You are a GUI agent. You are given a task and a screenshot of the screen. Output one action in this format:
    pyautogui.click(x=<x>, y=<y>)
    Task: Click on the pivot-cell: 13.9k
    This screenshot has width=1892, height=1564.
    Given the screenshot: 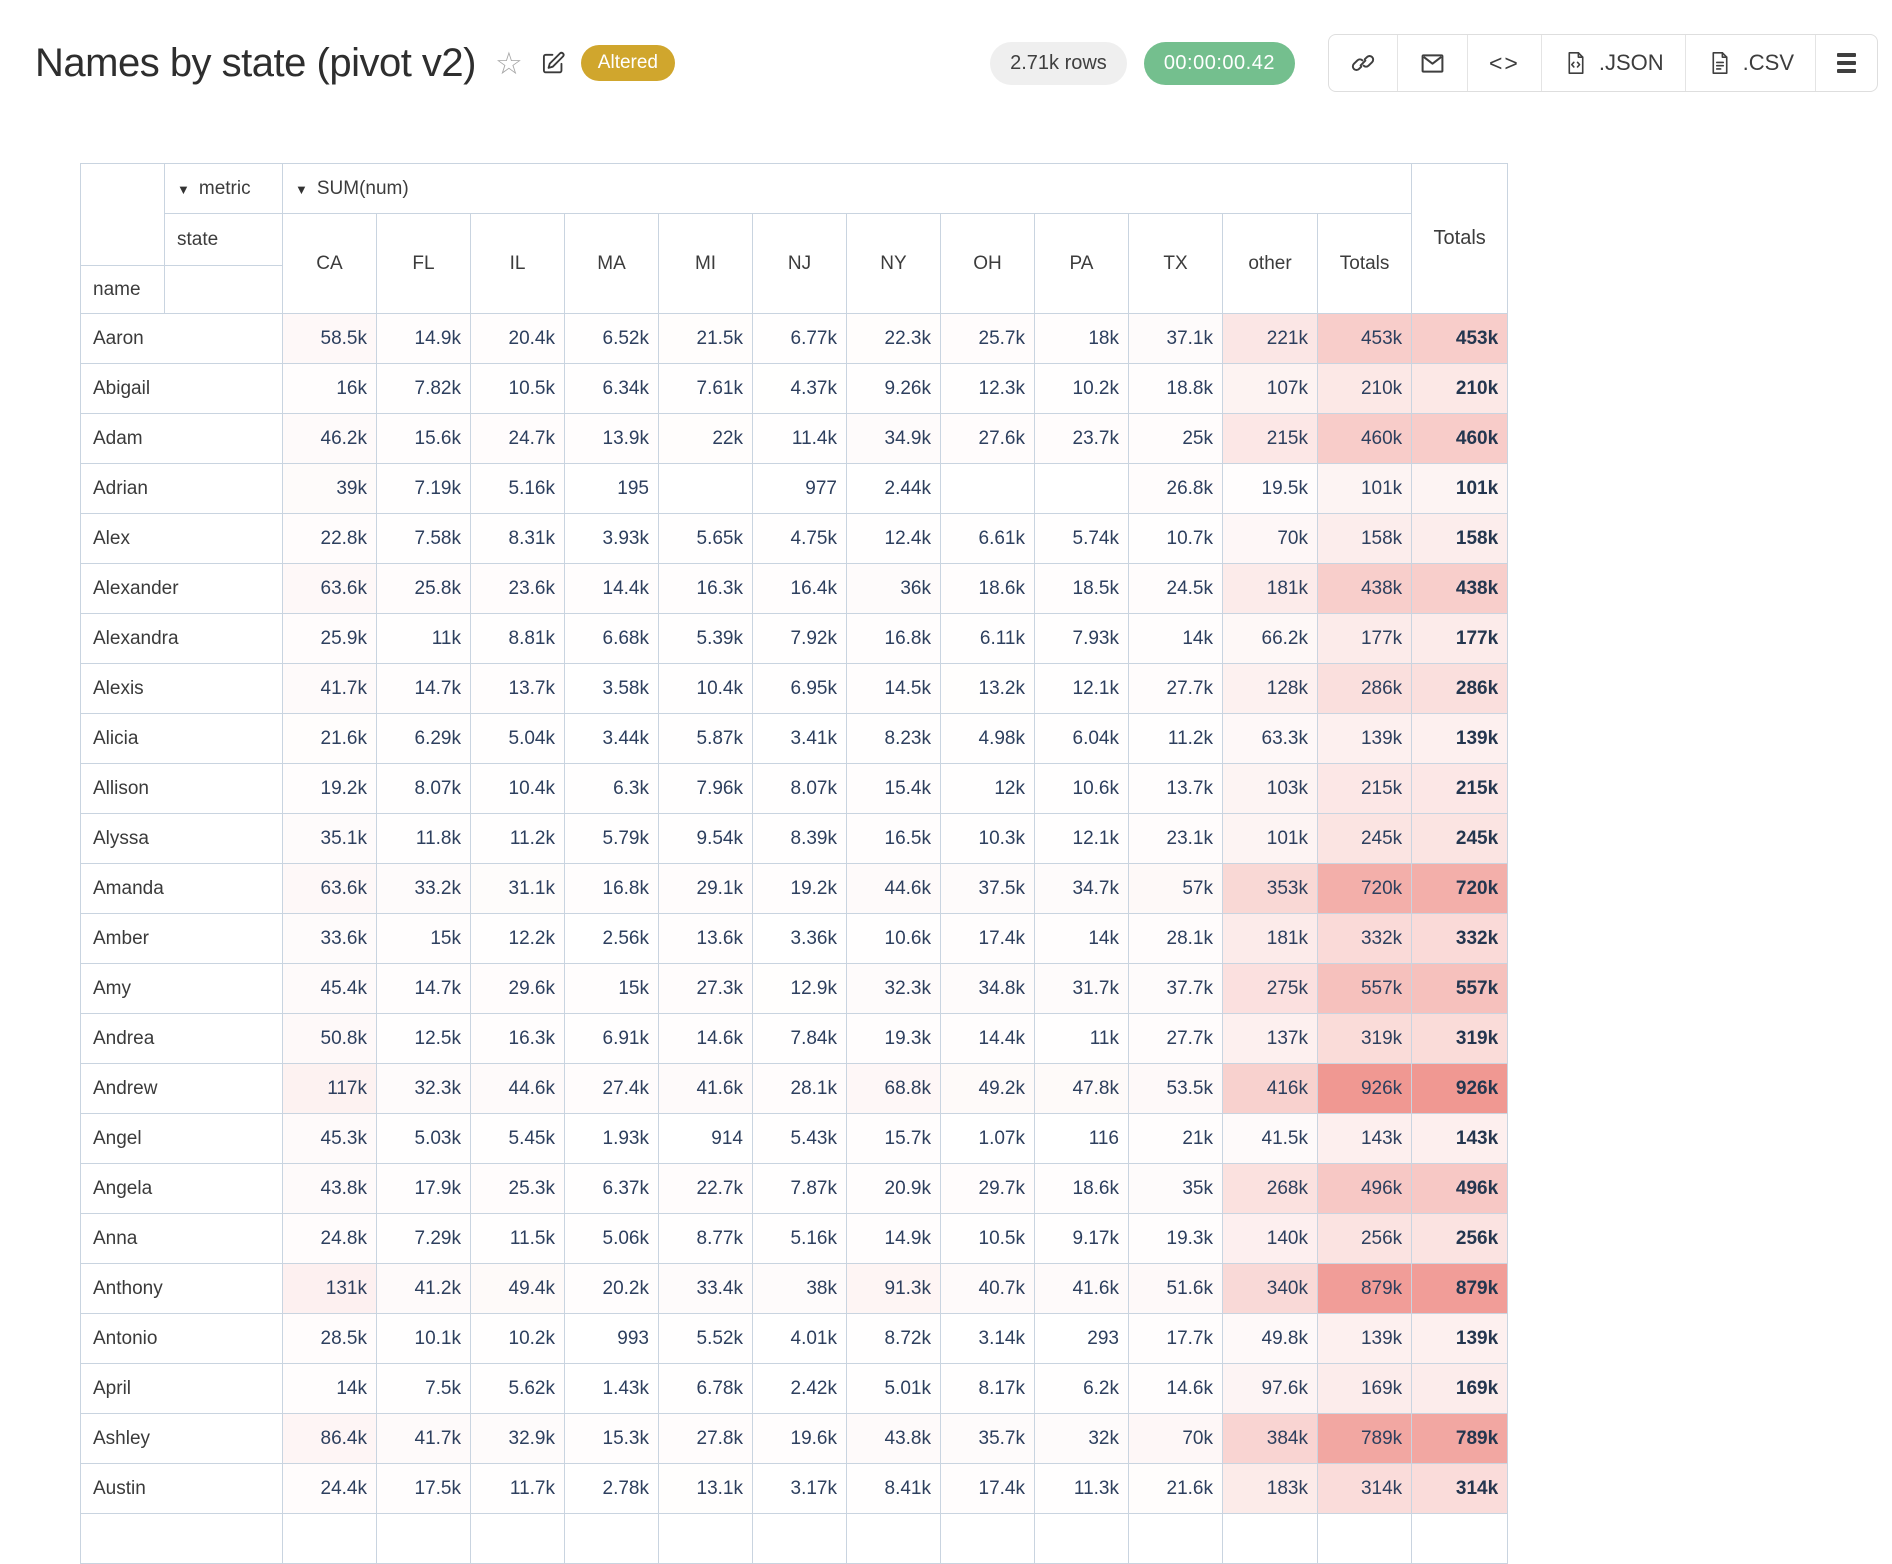 What is the action you would take?
    pyautogui.click(x=611, y=438)
    